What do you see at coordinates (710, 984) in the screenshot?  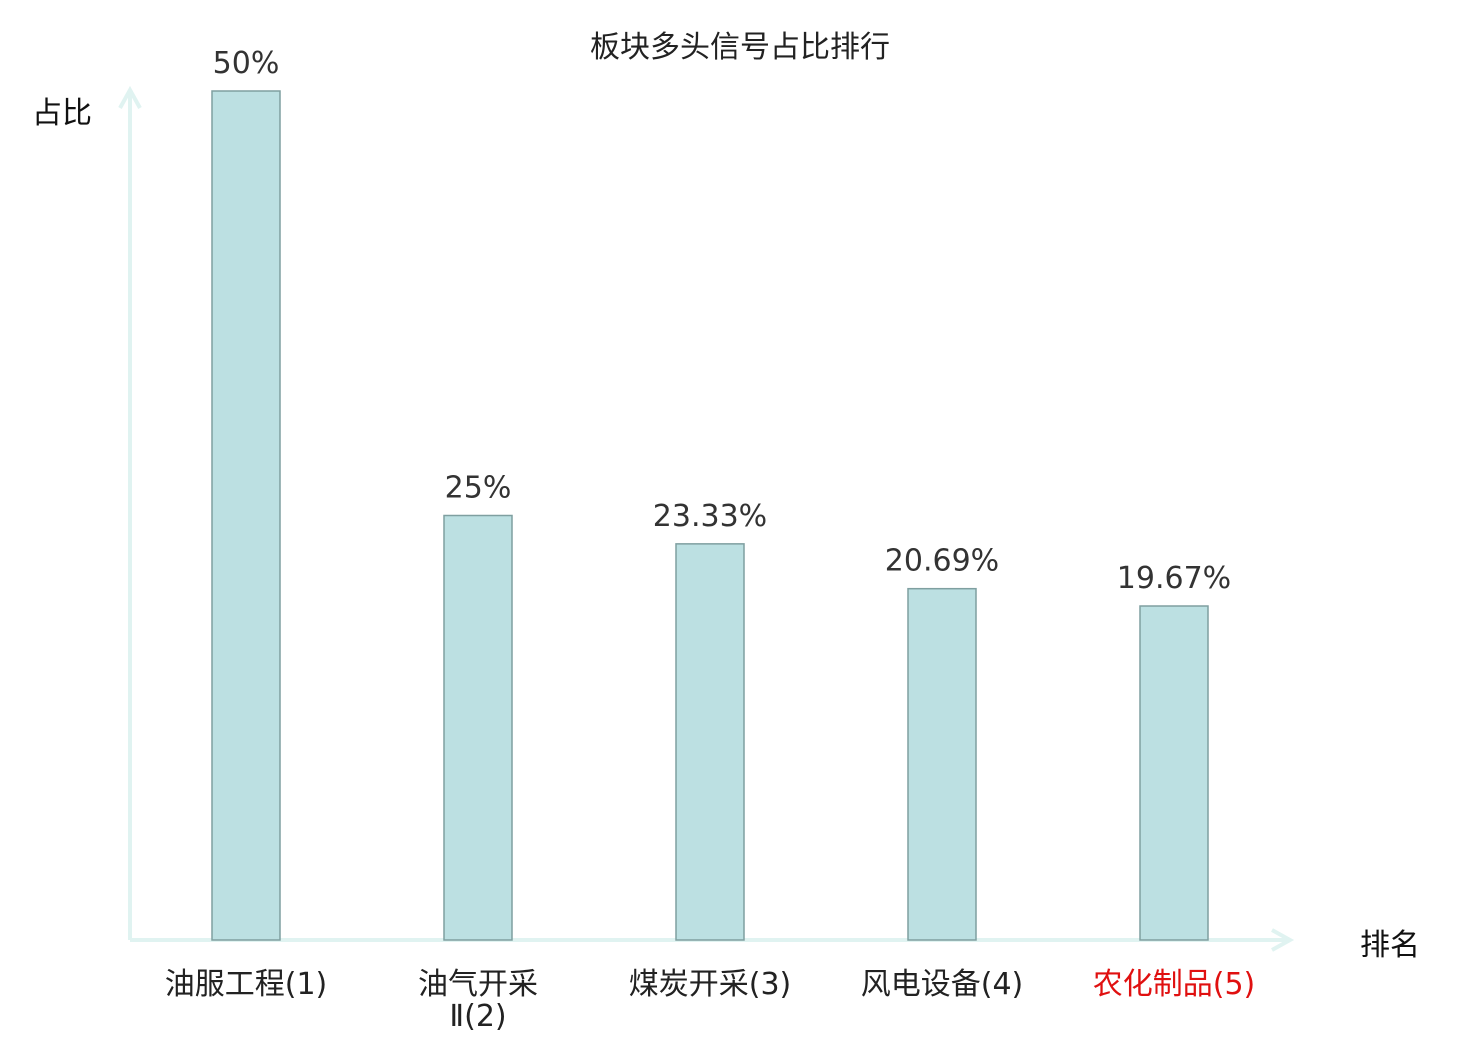 I see `category-label: 煤炭开采(3)` at bounding box center [710, 984].